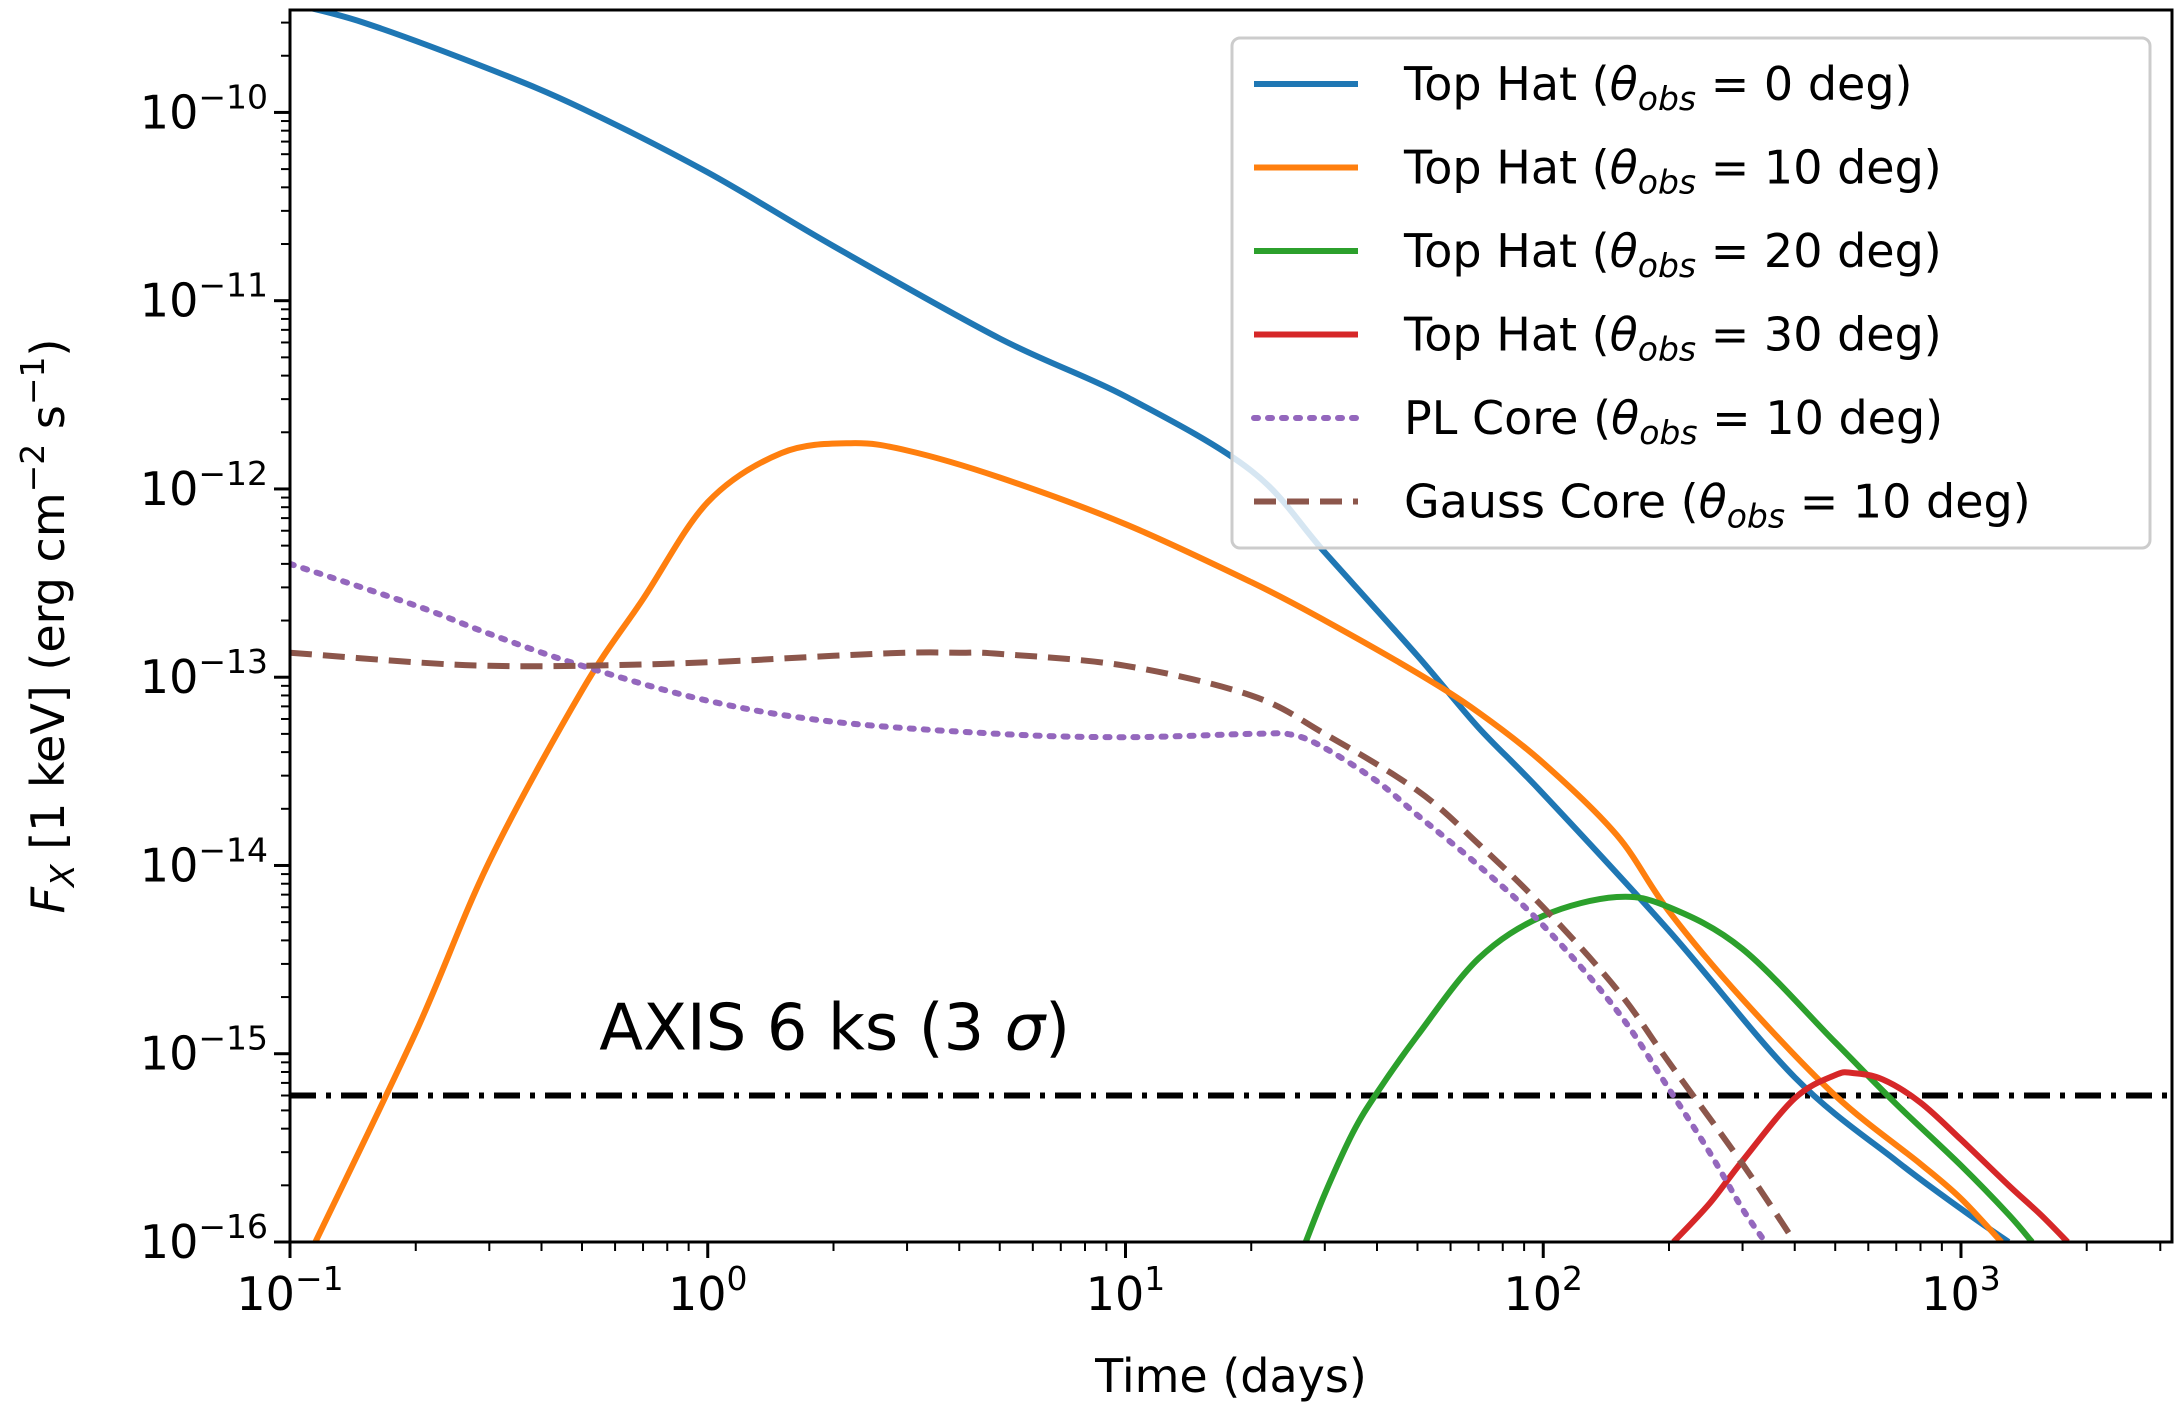  I want to click on legend-label-3: Top Hat (θobs = 20 deg), so click(1672, 254).